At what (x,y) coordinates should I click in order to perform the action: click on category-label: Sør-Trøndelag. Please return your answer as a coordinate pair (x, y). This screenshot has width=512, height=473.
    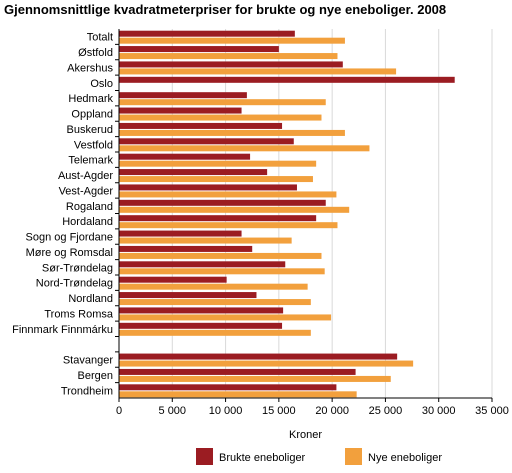
    Looking at the image, I should click on (77, 268).